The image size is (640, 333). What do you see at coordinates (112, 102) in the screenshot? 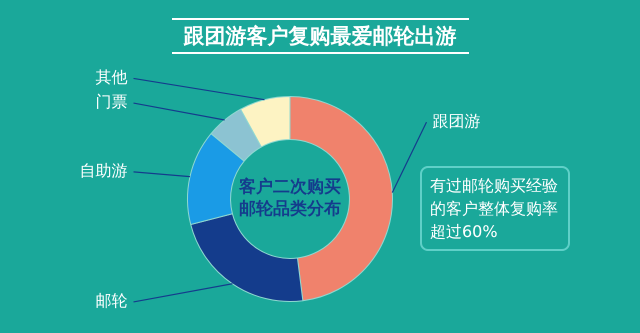
I see `slice-label: 门票` at bounding box center [112, 102].